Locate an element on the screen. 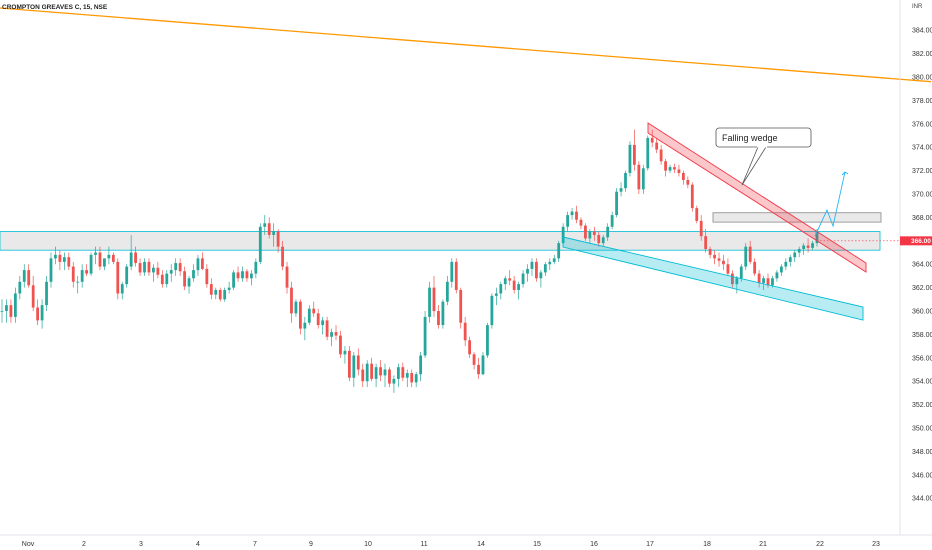 This screenshot has height=550, width=932. current-price-label: 366.00 is located at coordinates (921, 241).